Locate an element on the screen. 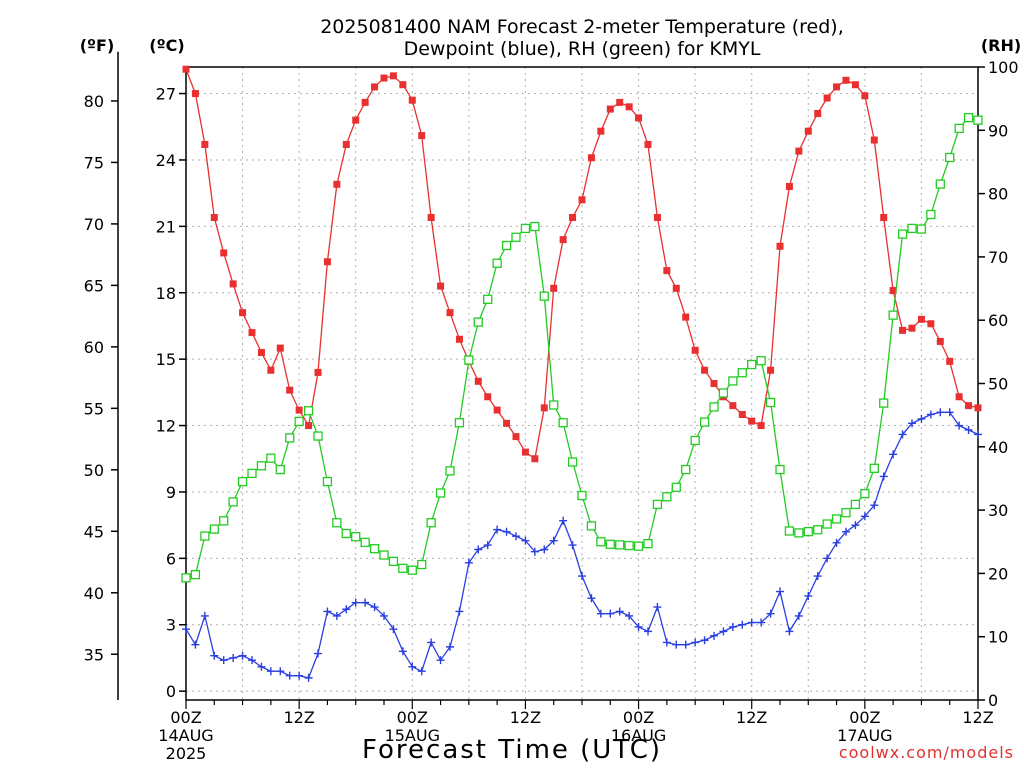  rh-tick-label: 80 is located at coordinates (998, 194).